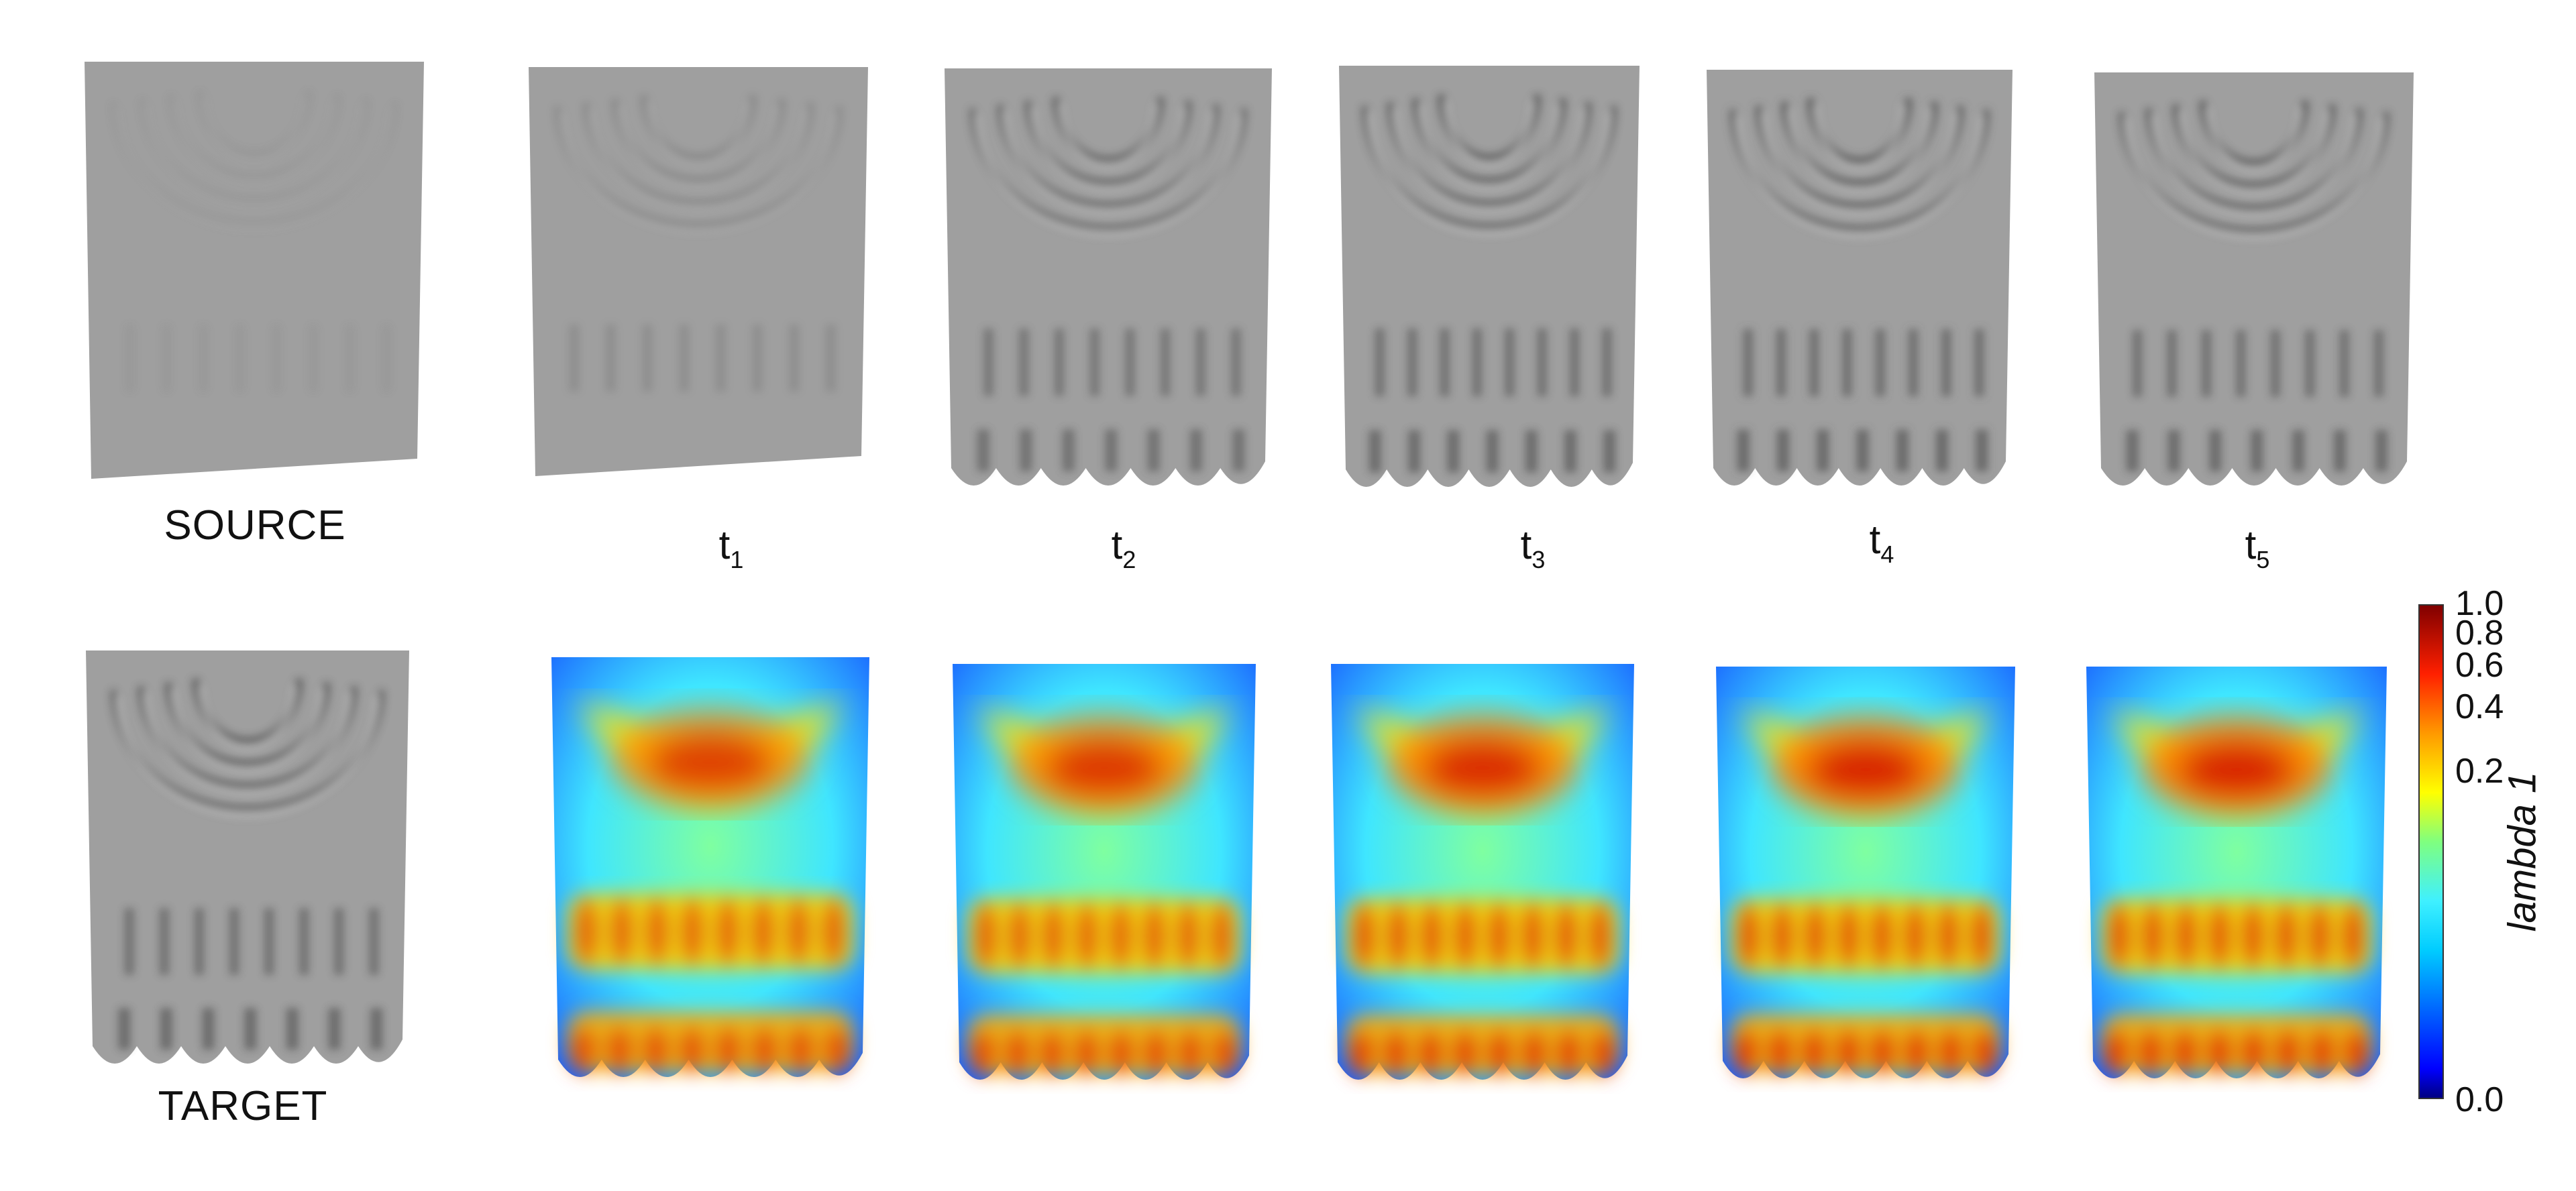  I want to click on colorbar, so click(2431, 852).